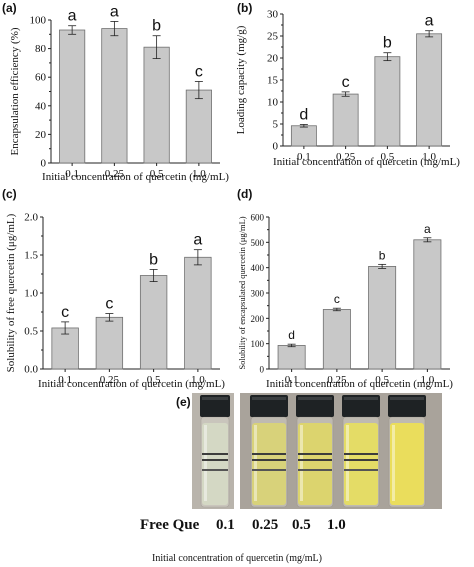  What do you see at coordinates (407, 406) in the screenshot?
I see `vial-4-cap` at bounding box center [407, 406].